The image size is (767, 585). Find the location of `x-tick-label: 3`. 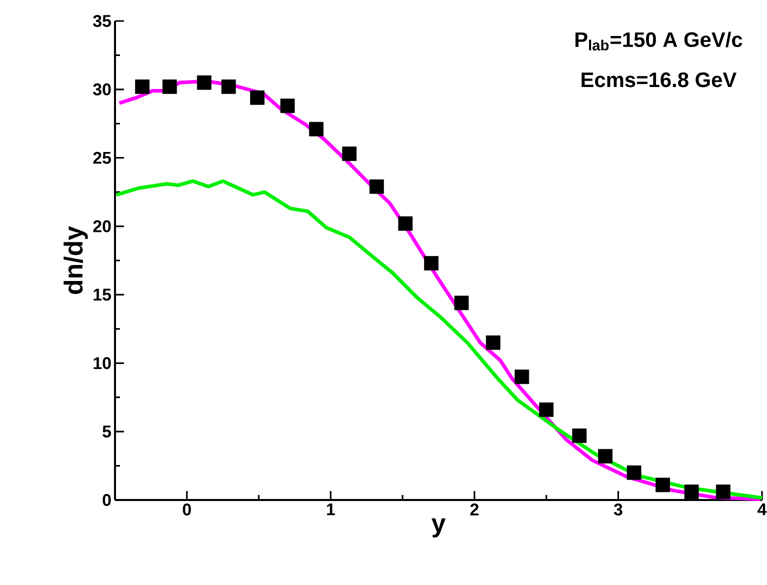

x-tick-label: 3 is located at coordinates (618, 510).